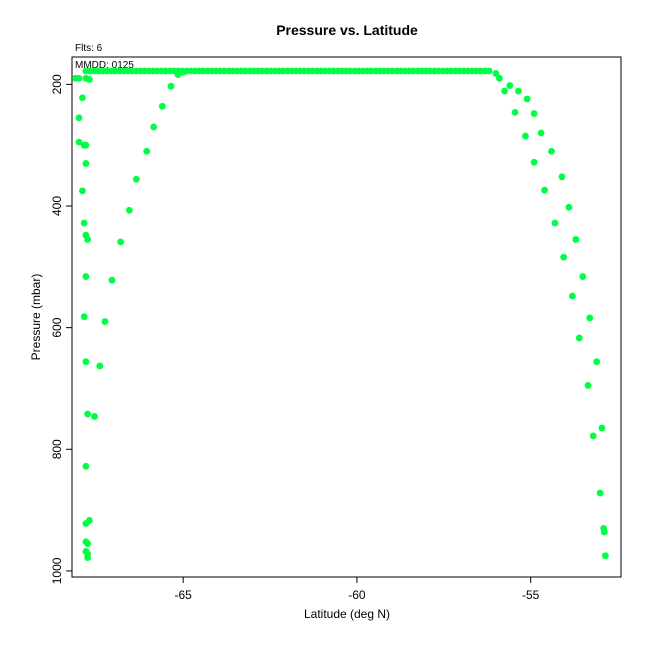 The height and width of the screenshot is (650, 650). What do you see at coordinates (36, 317) in the screenshot?
I see `y-axis-label: Pressure (mbar)` at bounding box center [36, 317].